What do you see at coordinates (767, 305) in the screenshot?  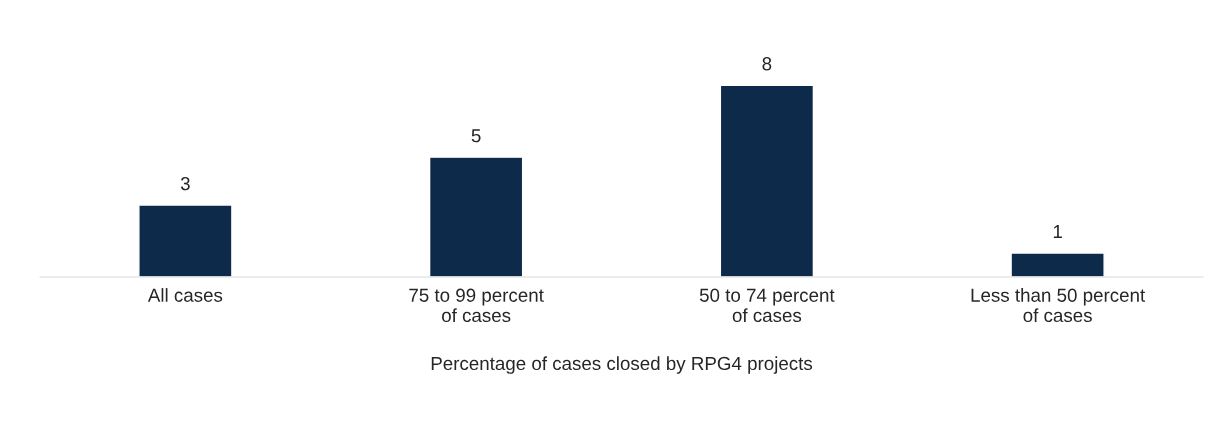 I see `x-tick-label: 50 to 74 percent of cases` at bounding box center [767, 305].